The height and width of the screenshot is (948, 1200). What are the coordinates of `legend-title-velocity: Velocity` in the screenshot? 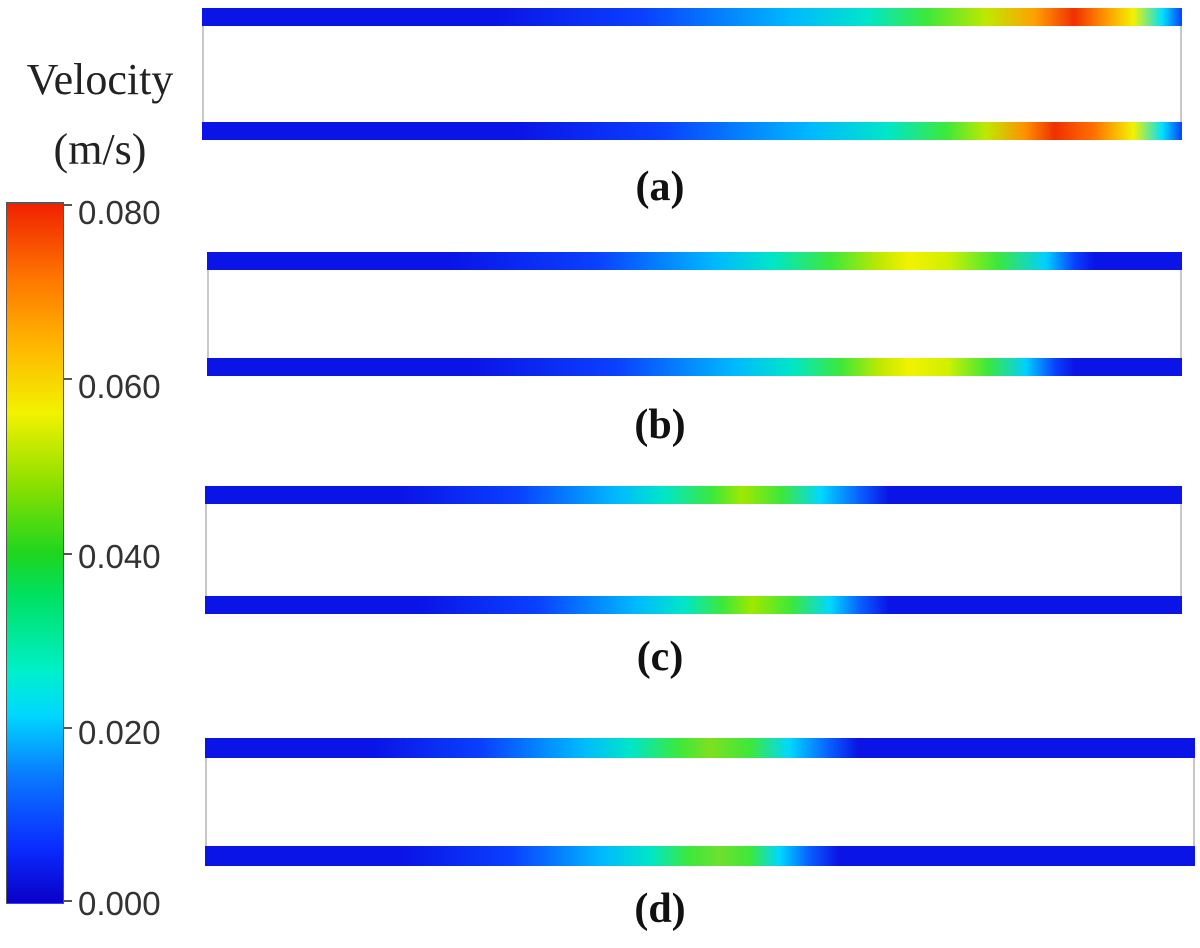 It's located at (100, 79).